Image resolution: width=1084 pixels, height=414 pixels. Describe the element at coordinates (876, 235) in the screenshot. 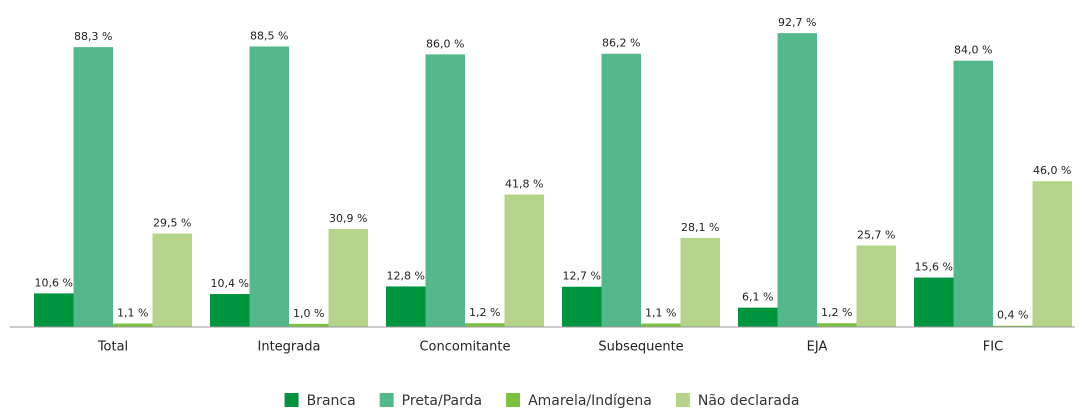

I see `value-label: 25,7 %` at that location.